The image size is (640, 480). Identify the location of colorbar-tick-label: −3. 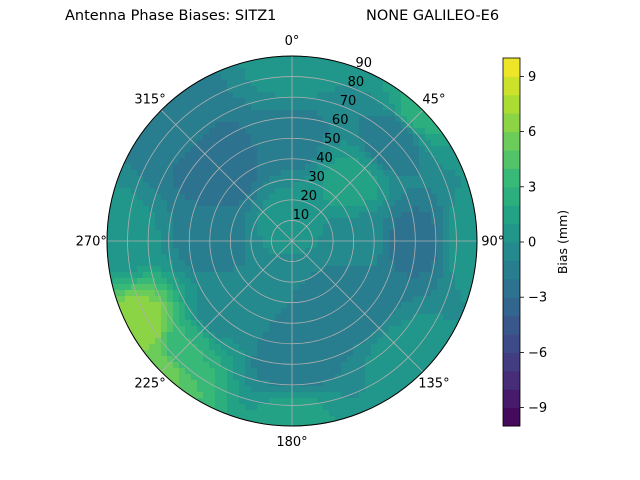
(537, 298).